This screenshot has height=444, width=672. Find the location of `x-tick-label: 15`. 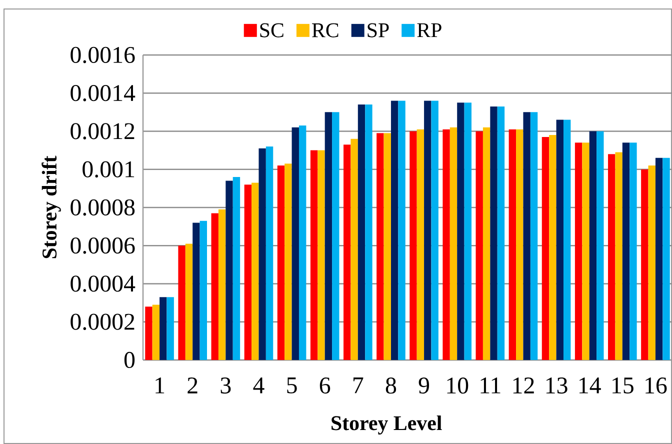

x-tick-label: 15 is located at coordinates (623, 386).